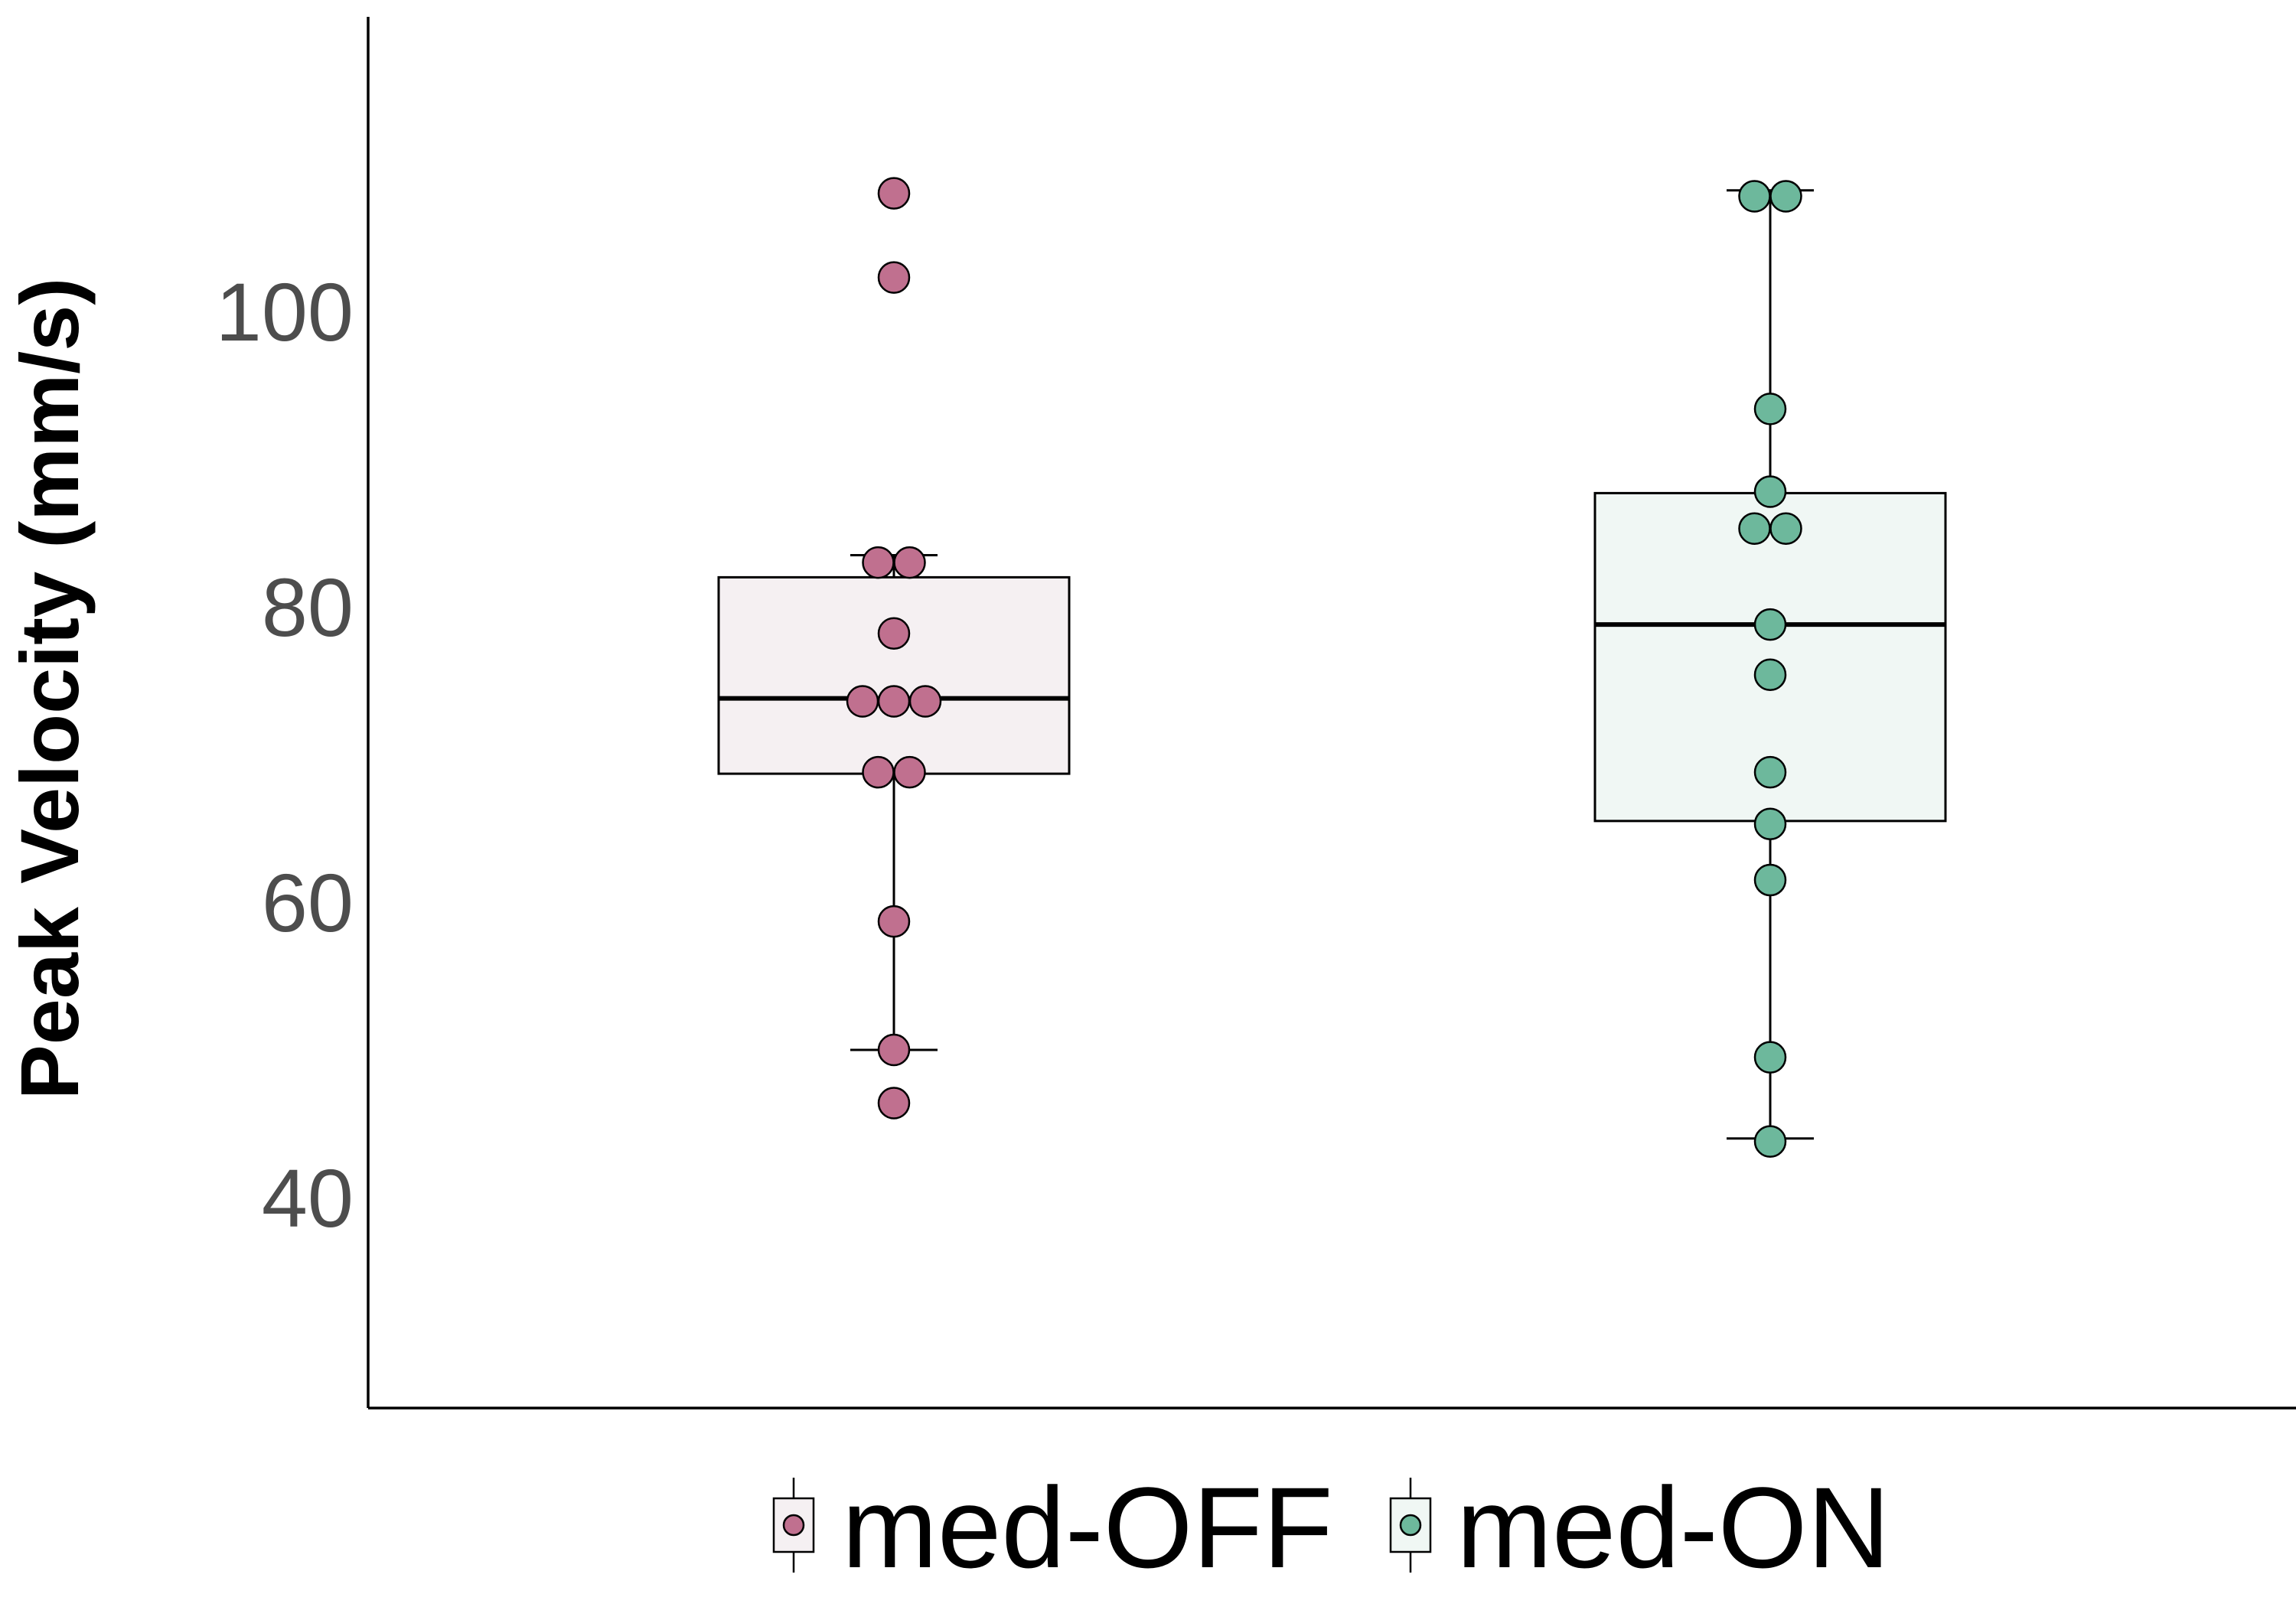  What do you see at coordinates (285, 312) in the screenshot?
I see `y-tick-label-100: 100` at bounding box center [285, 312].